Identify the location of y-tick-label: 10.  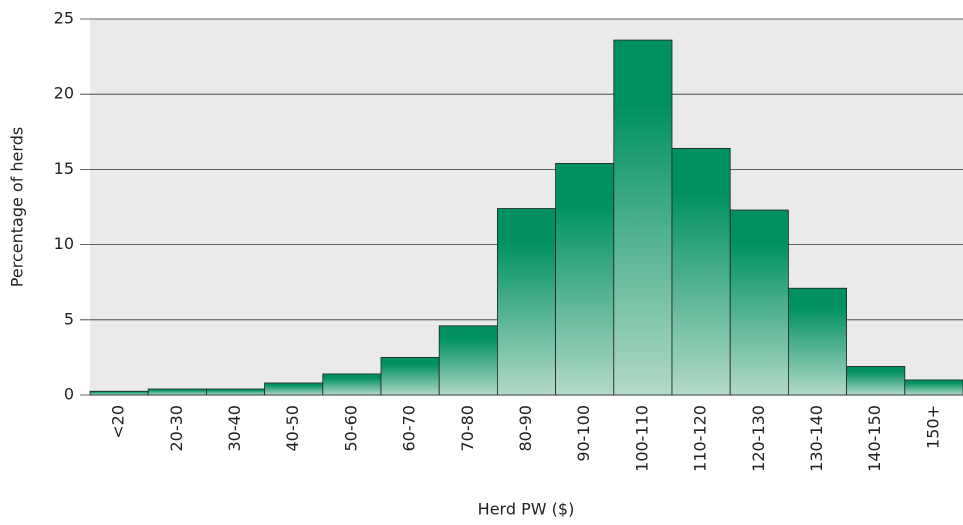
(64, 243).